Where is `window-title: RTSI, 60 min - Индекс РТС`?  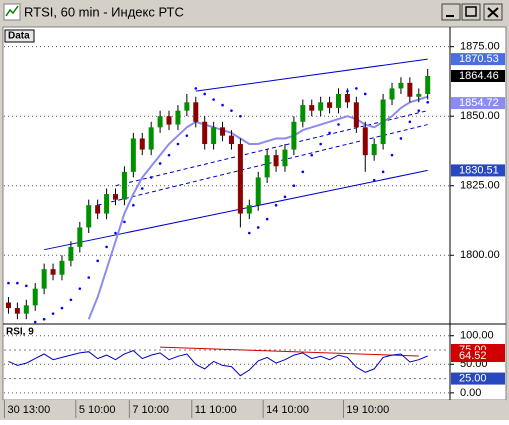 window-title: RTSI, 60 min - Индекс РТС is located at coordinates (104, 11).